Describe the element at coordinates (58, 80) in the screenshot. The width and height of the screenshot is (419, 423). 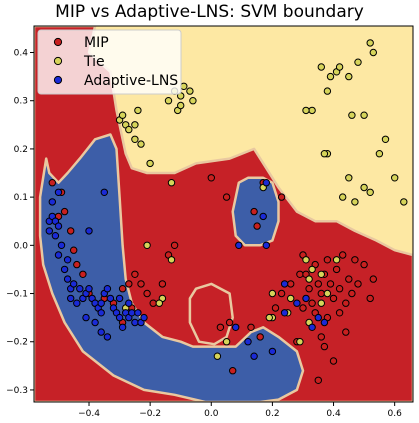
I see `legend-marker-adaptive-lns` at that location.